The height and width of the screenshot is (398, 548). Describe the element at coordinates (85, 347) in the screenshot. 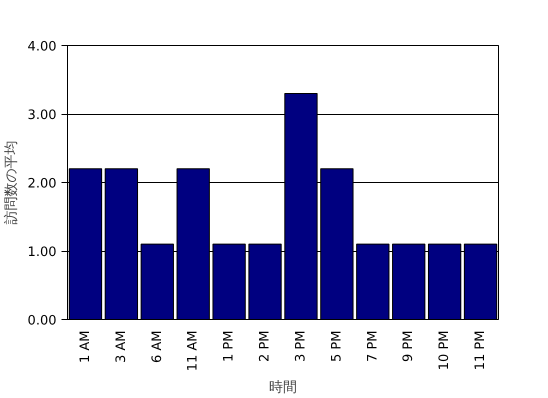

I see `x-tick-label: 1 AM` at that location.